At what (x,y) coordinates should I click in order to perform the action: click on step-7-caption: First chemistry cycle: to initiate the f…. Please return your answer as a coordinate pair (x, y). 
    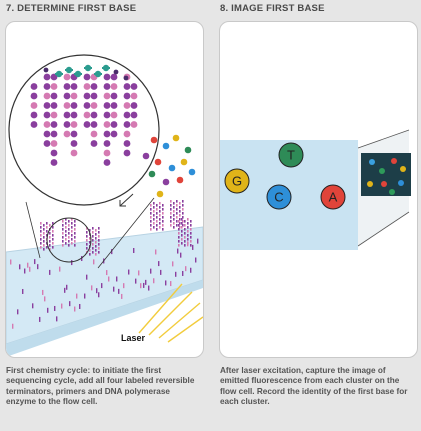
    Looking at the image, I should click on (100, 386).